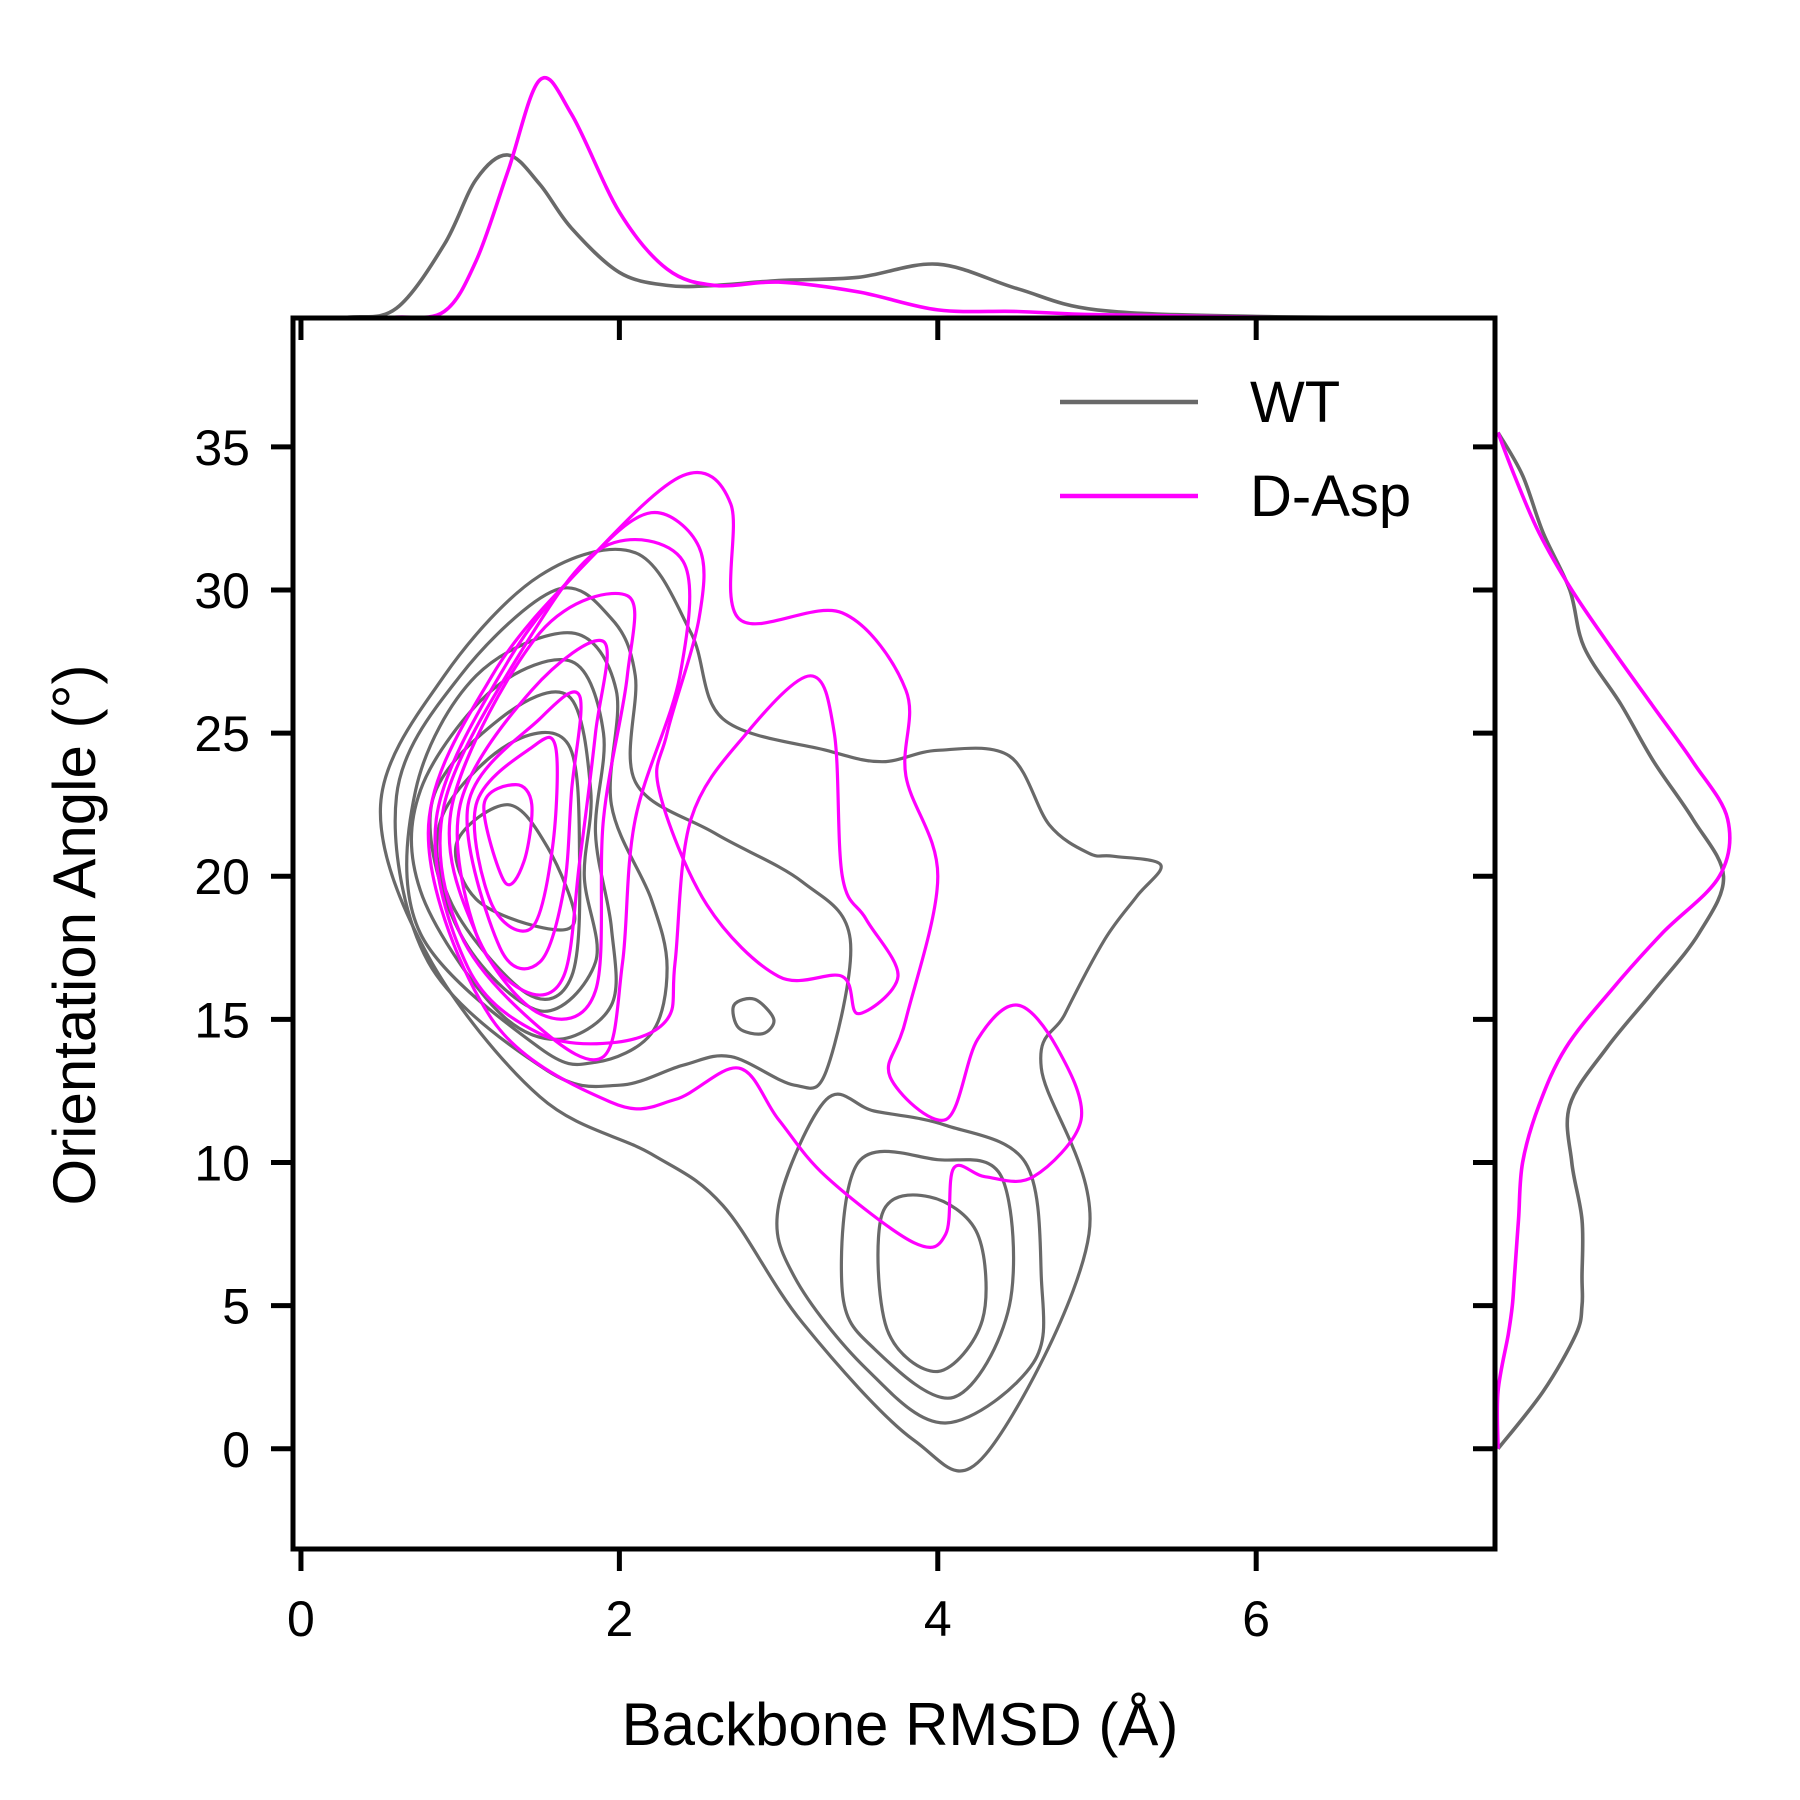  Describe the element at coordinates (619, 1619) in the screenshot. I see `x-tick-label-2: 2` at that location.